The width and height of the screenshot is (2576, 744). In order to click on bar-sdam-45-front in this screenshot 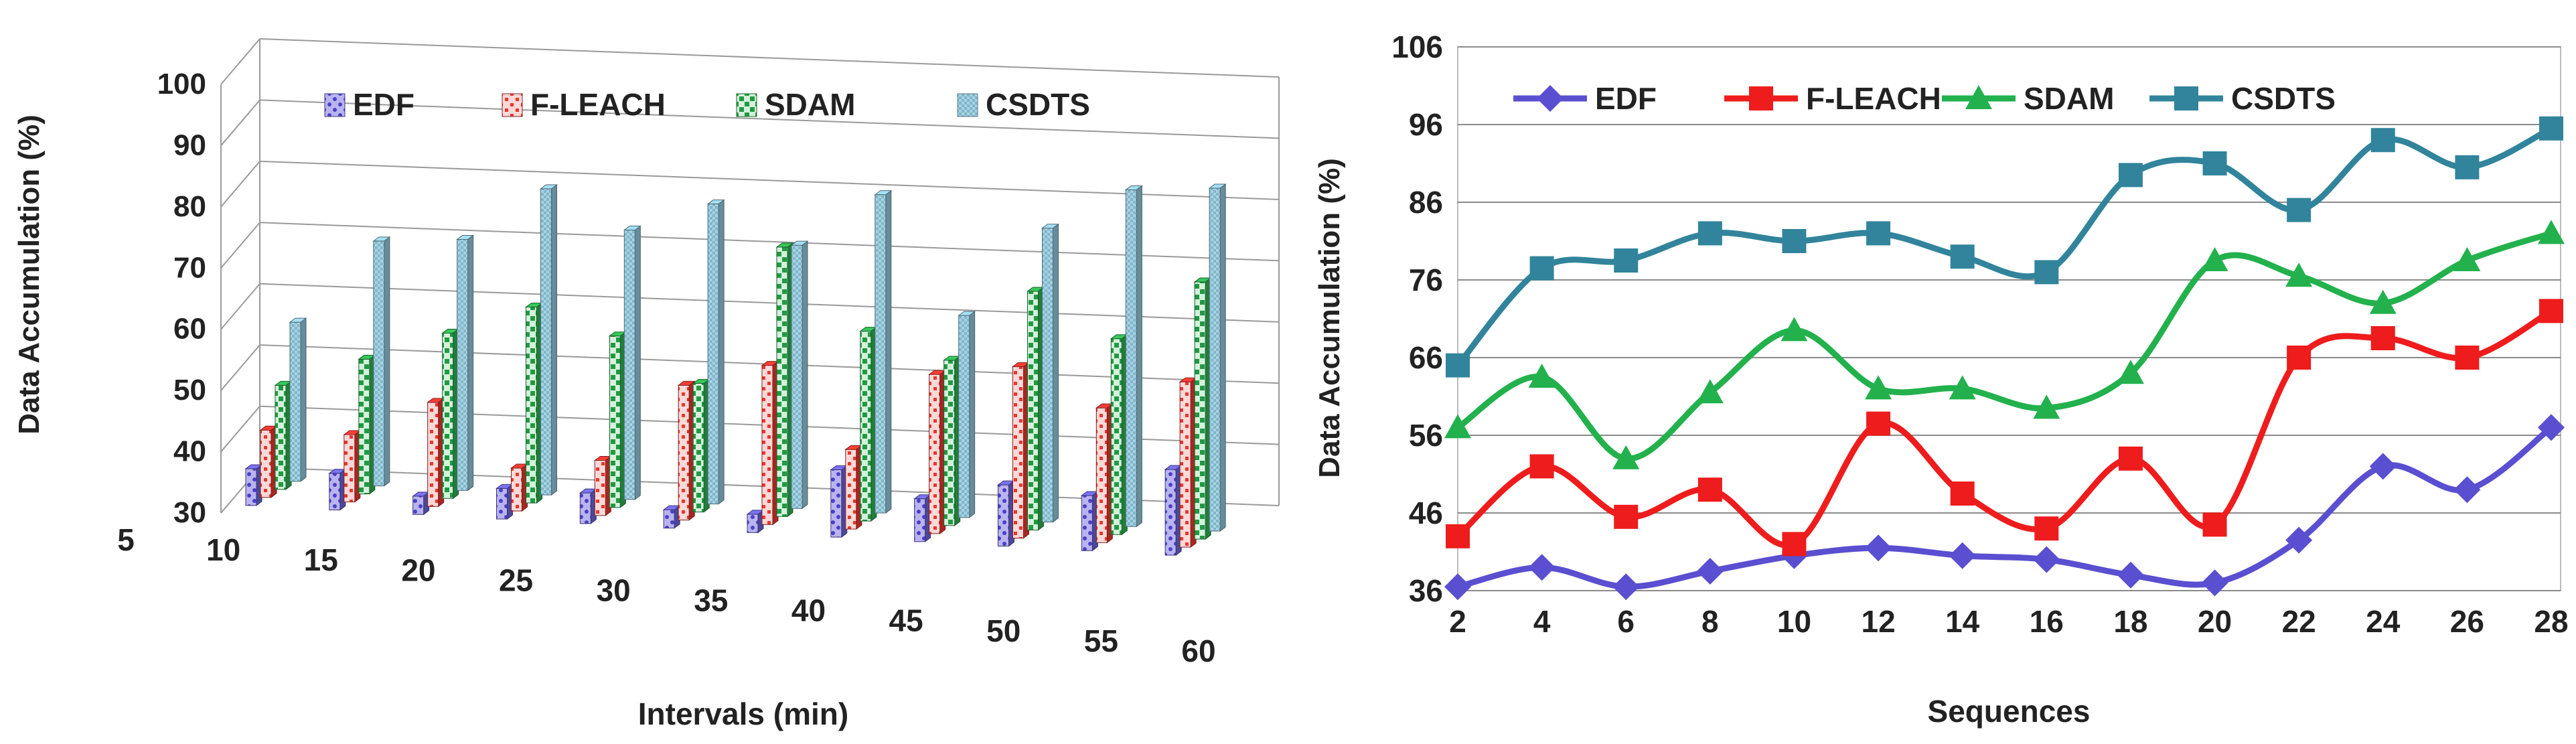, I will do `click(950, 443)`.